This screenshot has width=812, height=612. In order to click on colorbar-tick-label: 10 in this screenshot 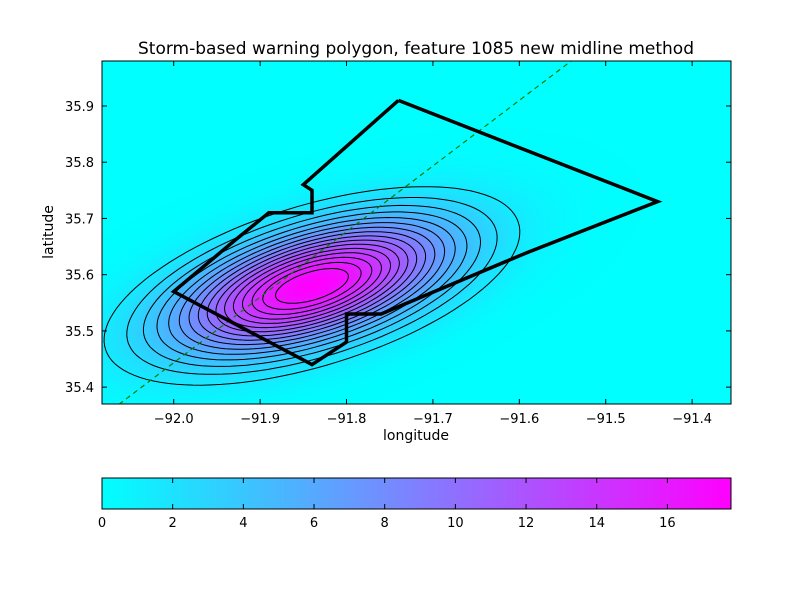, I will do `click(455, 523)`.